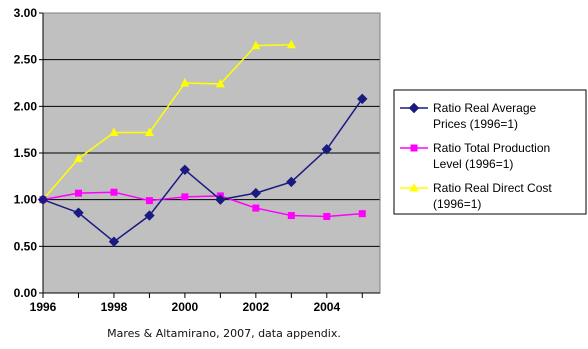  I want to click on legend-label: Prices (1996=1), so click(475, 124).